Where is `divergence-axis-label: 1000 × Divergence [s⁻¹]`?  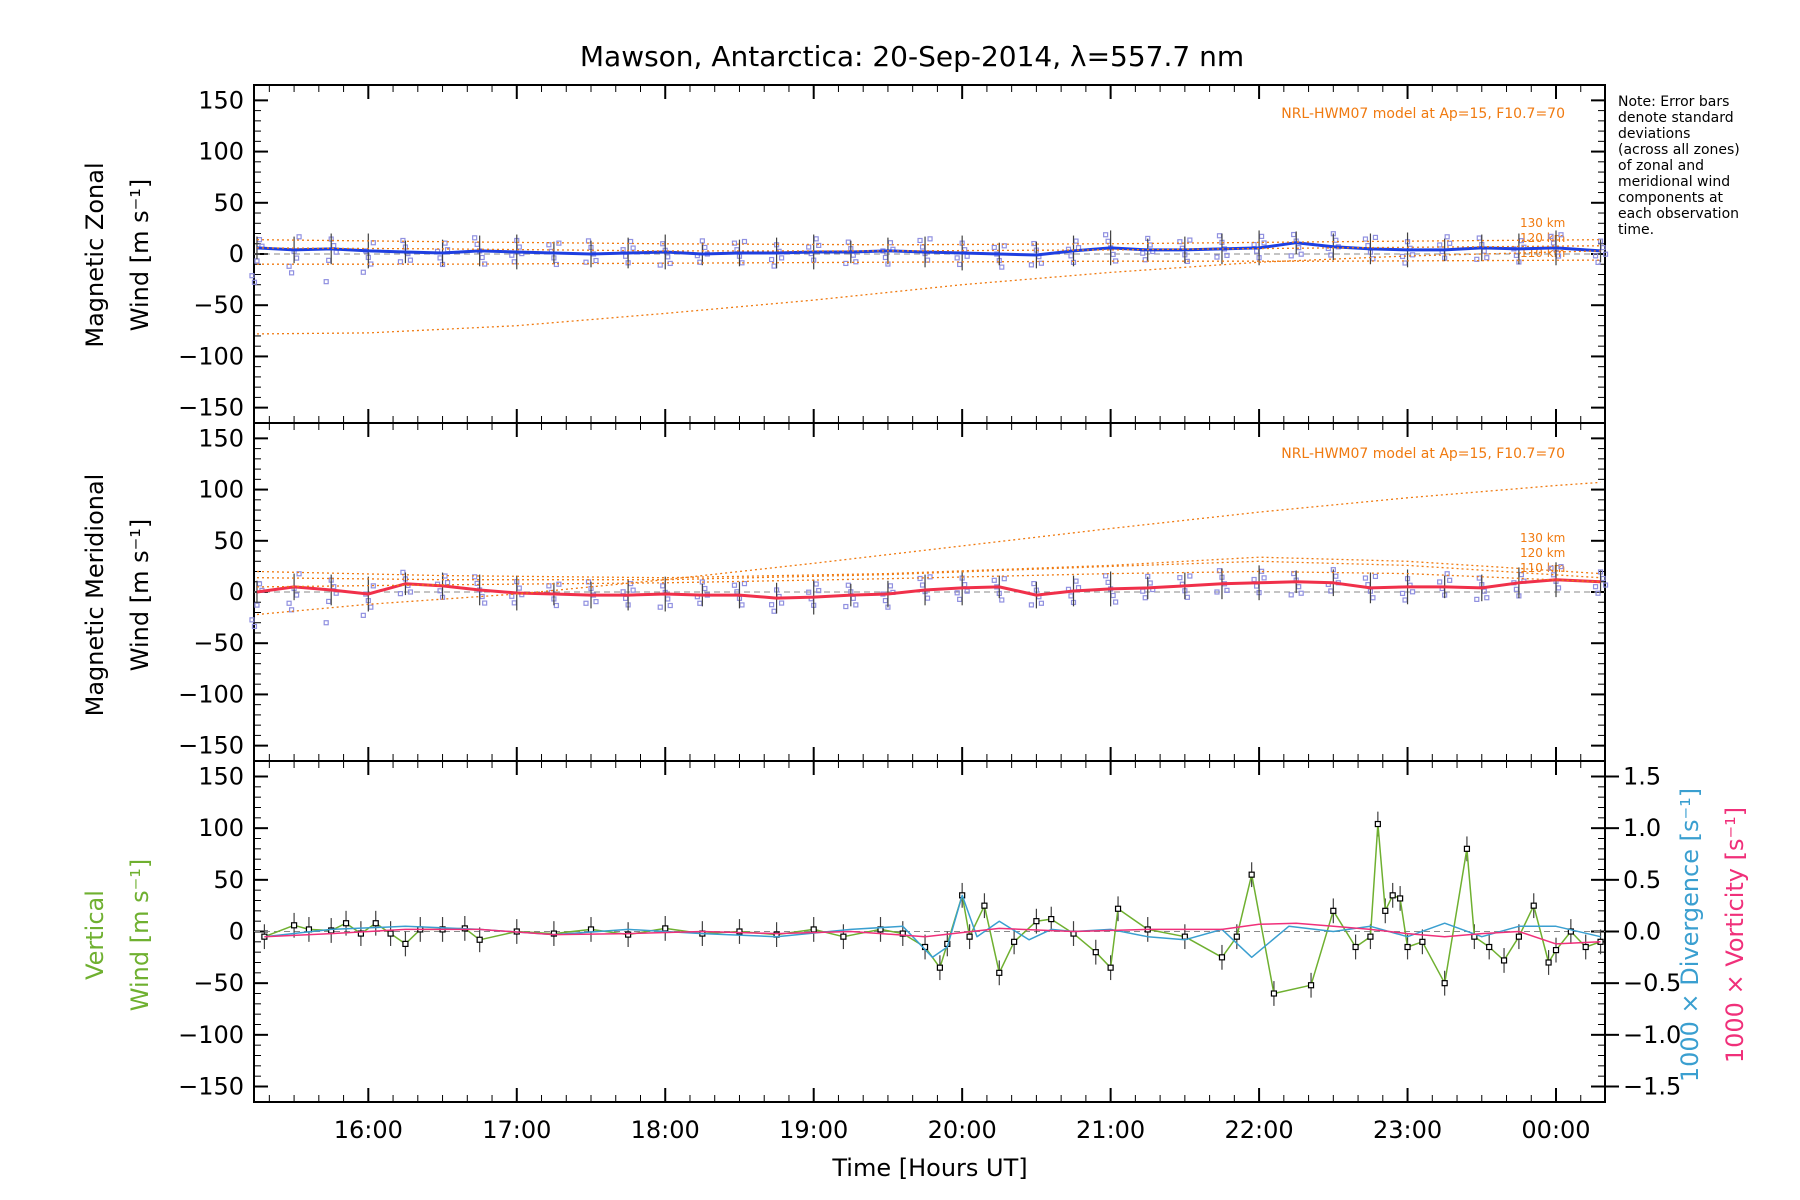
divergence-axis-label: 1000 × Divergence [s⁻¹] is located at coordinates (1690, 935).